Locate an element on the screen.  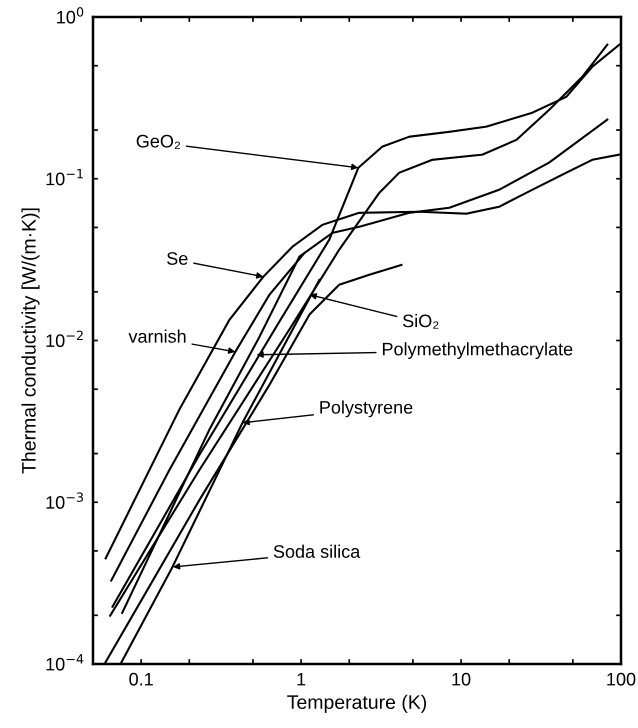
x-tick-label: 10 is located at coordinates (461, 679).